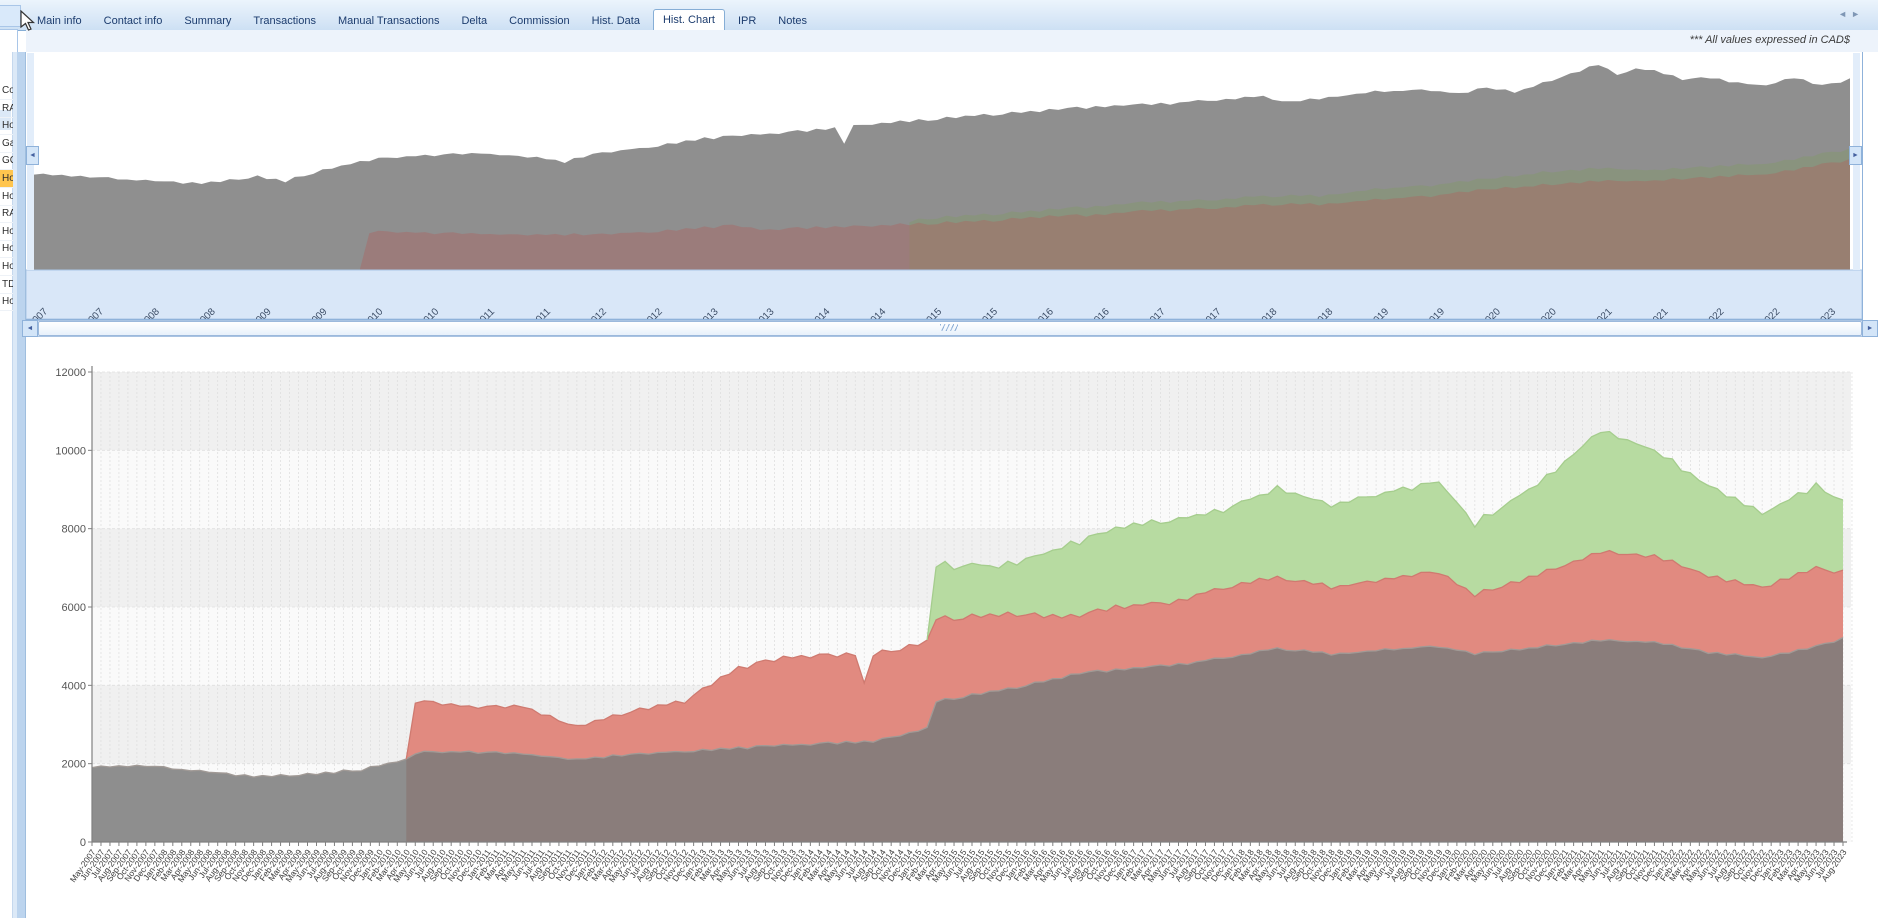  I want to click on left-arrow-icon: ◄, so click(32, 155).